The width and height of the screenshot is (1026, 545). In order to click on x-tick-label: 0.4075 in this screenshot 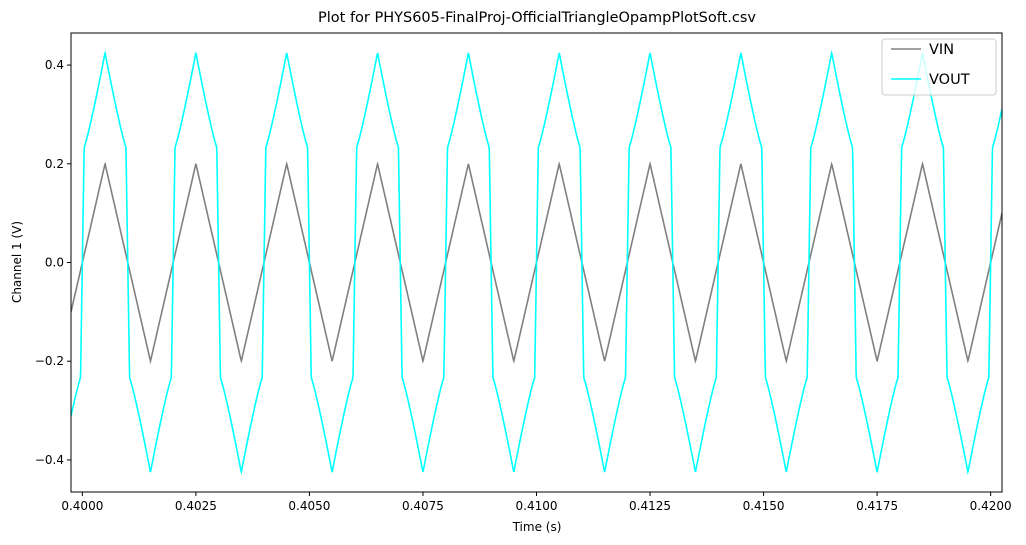, I will do `click(423, 506)`.